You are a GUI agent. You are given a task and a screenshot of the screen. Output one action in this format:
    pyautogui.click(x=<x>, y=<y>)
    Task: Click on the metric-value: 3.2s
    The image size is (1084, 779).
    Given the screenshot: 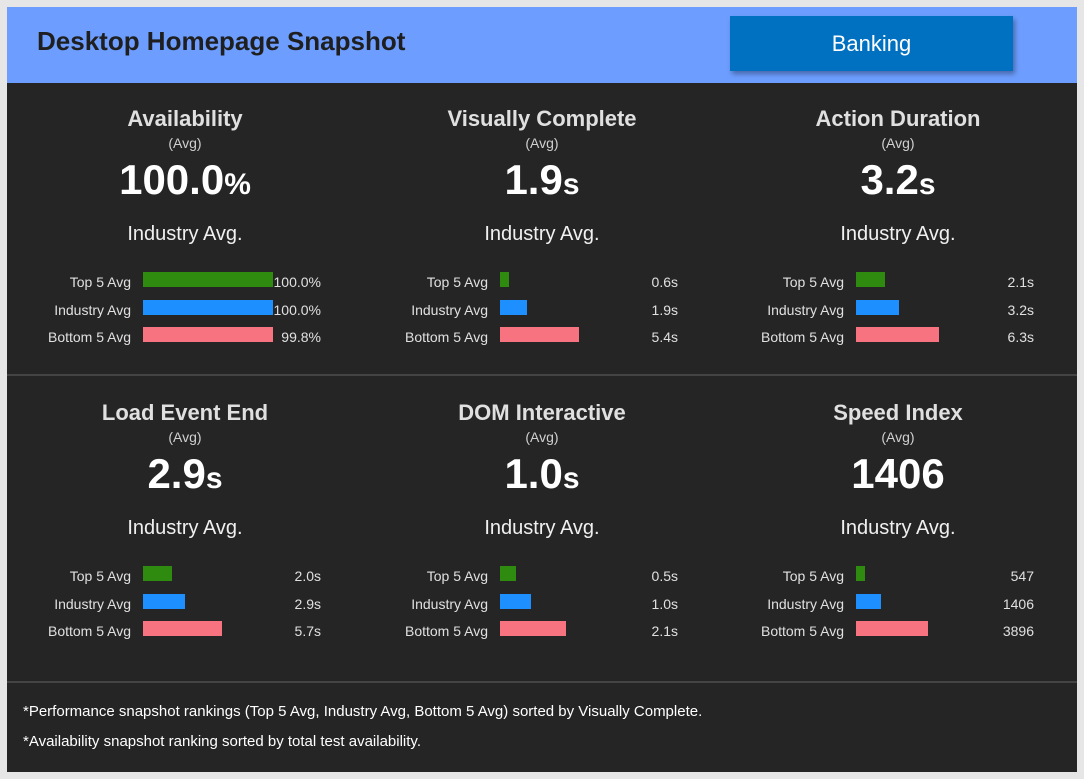 What is the action you would take?
    pyautogui.click(x=898, y=180)
    